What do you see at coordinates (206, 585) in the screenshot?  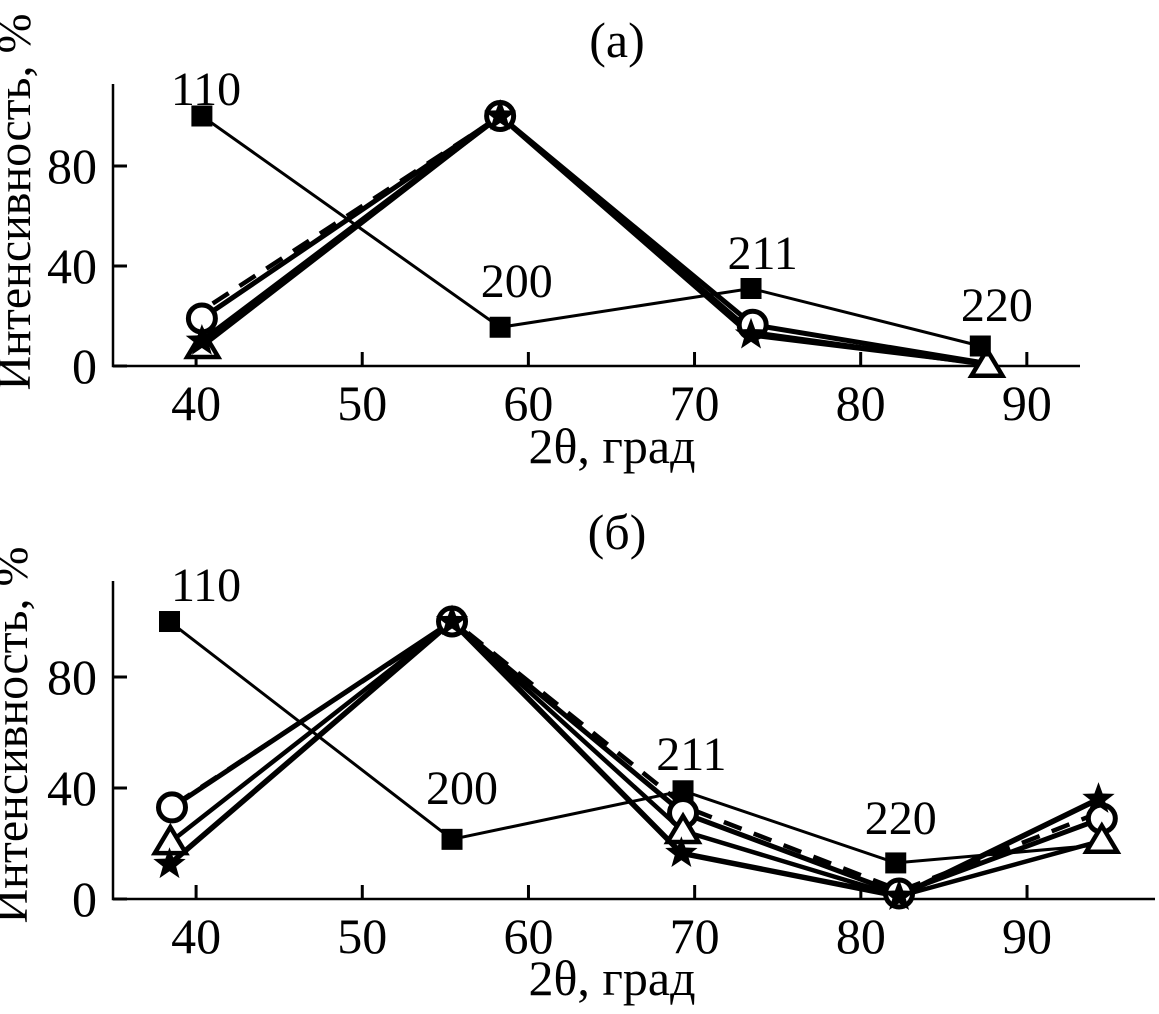 I see `peak-label-110: 110` at bounding box center [206, 585].